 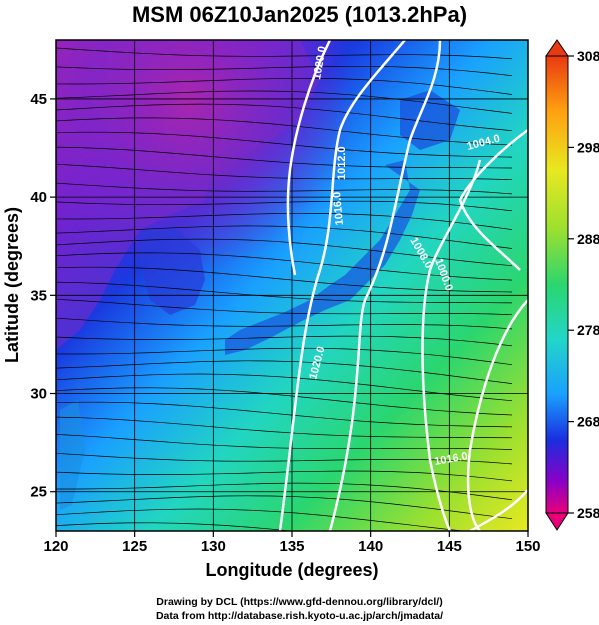 I want to click on colorbar-tick-label: 298, so click(x=588, y=147).